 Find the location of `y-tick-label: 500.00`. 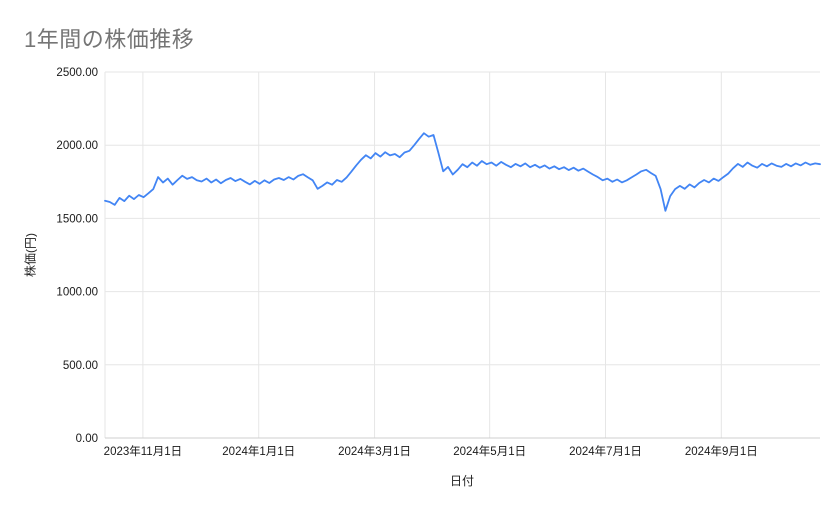

y-tick-label: 500.00 is located at coordinates (80, 366).